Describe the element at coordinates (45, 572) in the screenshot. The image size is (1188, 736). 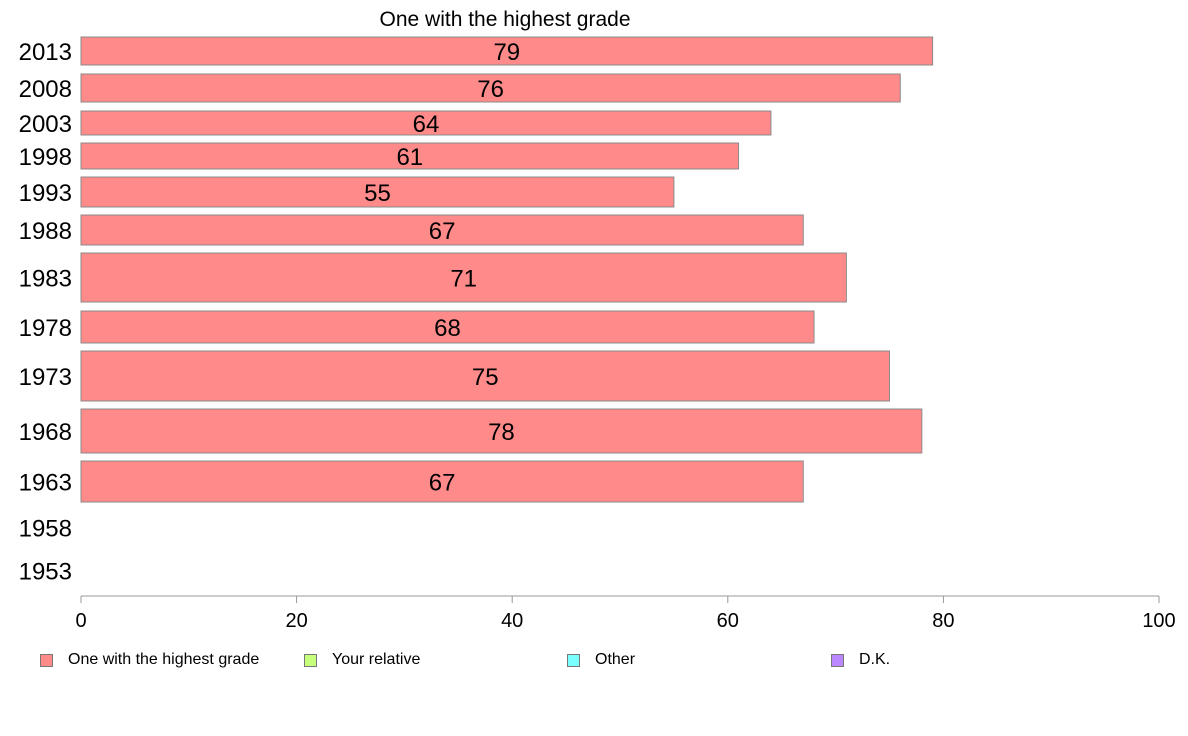
I see `y-tick-label: 1953` at that location.